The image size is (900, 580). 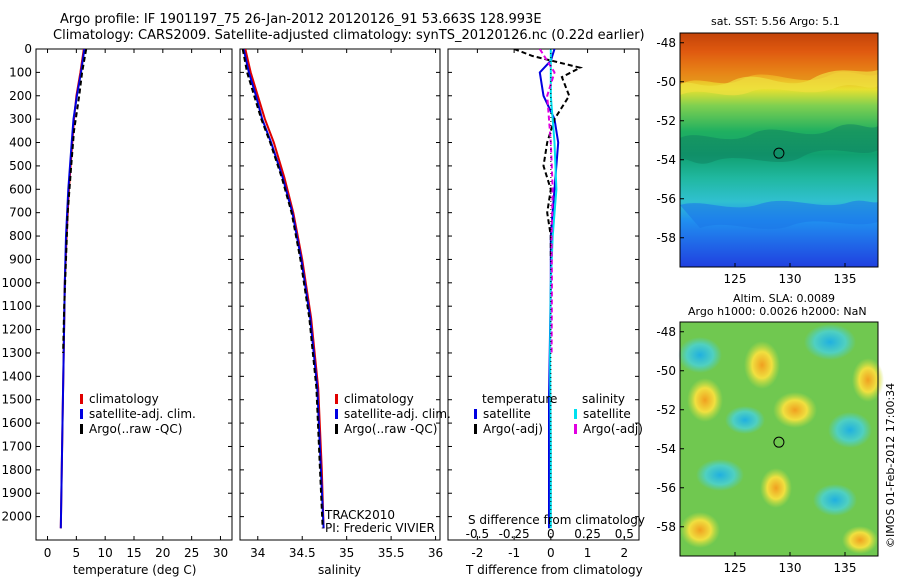 What do you see at coordinates (779, 59) in the screenshot?
I see `sst-front-warm` at bounding box center [779, 59].